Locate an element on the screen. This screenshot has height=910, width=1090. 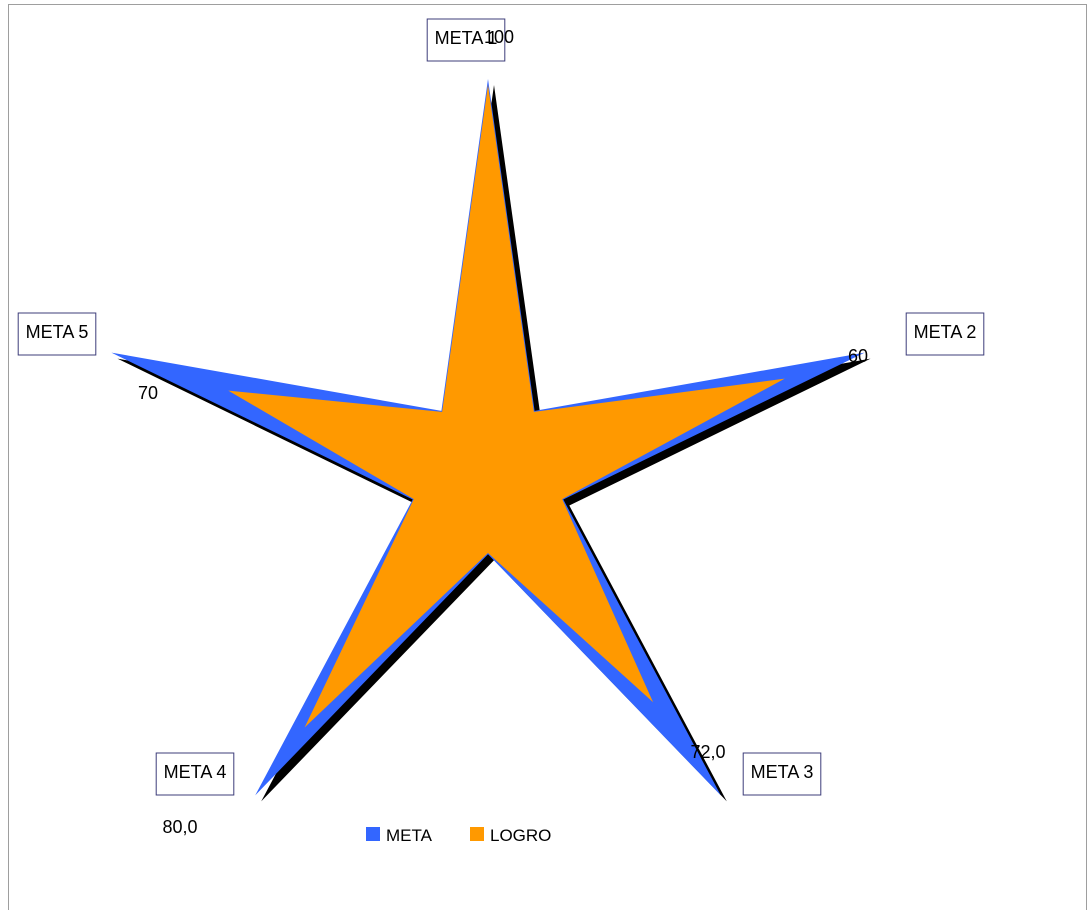
category-label-text: META 2 is located at coordinates (945, 332).